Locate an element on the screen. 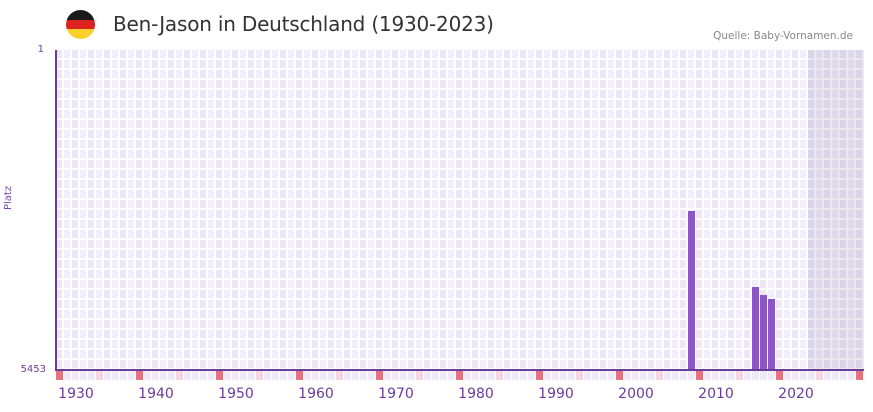  bar-2015 is located at coordinates (755, 328).